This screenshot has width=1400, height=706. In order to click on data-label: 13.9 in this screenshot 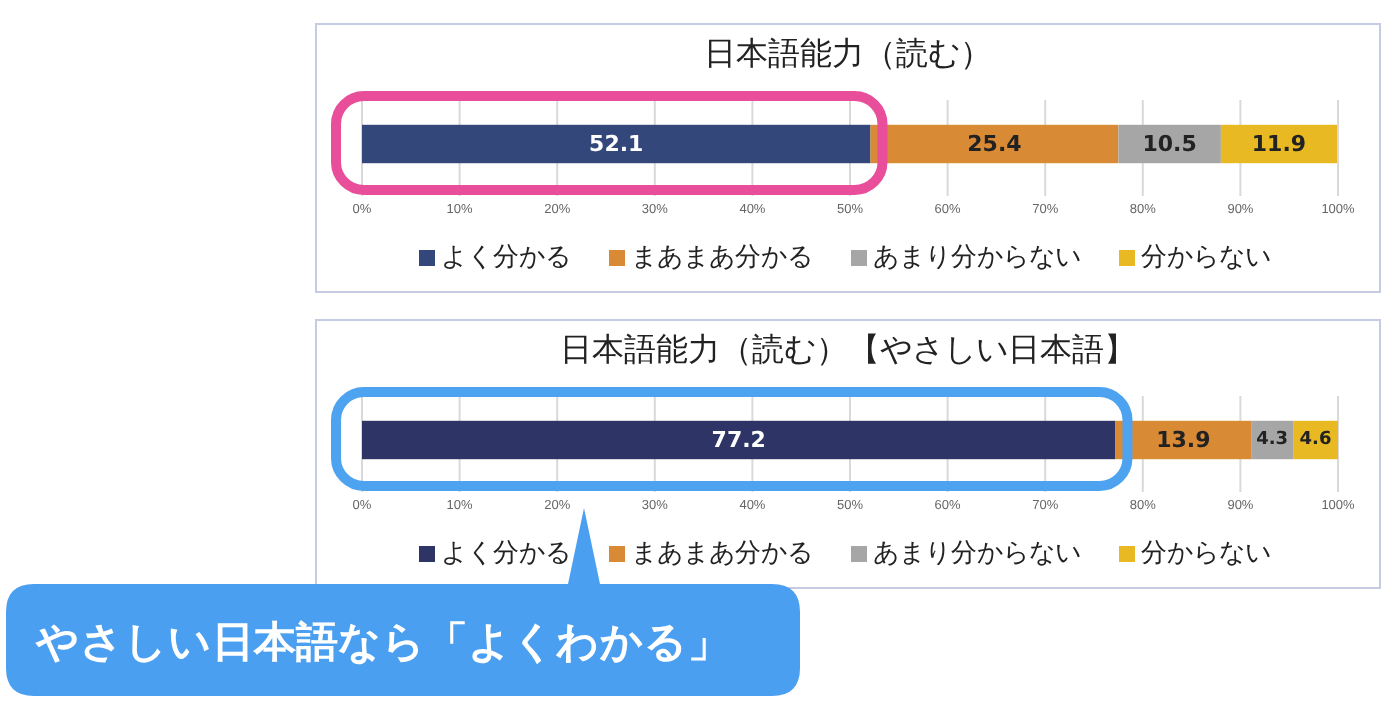, I will do `click(1183, 440)`.